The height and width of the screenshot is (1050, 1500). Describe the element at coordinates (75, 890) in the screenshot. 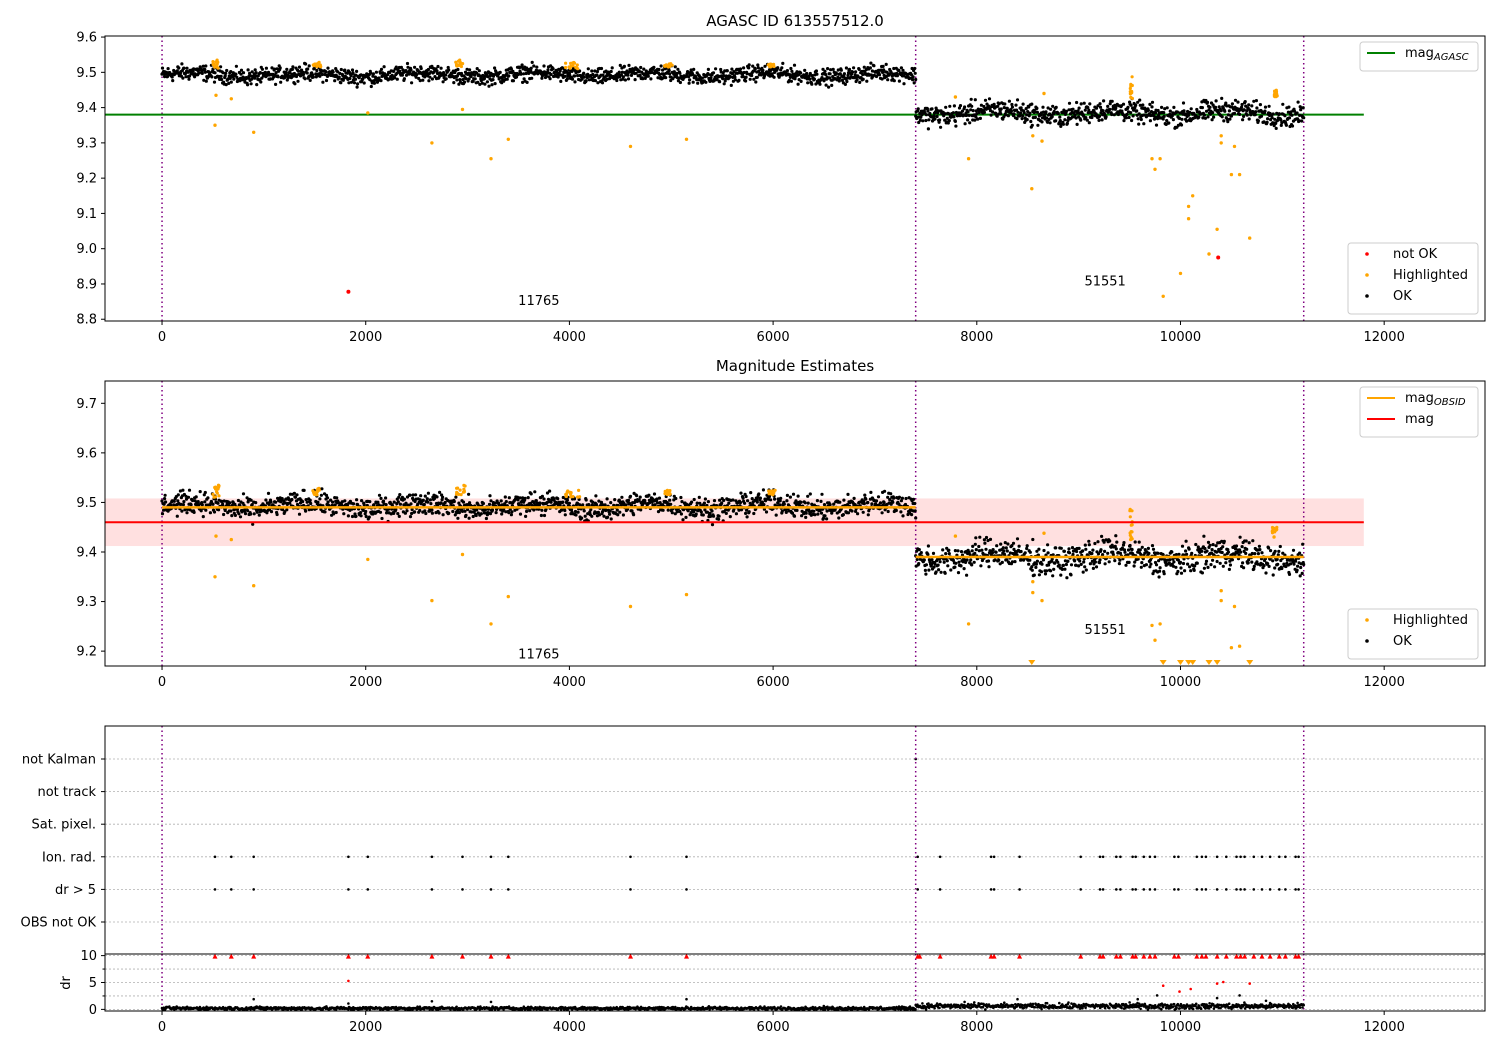

I see `flags-row-label: dr > 5` at that location.